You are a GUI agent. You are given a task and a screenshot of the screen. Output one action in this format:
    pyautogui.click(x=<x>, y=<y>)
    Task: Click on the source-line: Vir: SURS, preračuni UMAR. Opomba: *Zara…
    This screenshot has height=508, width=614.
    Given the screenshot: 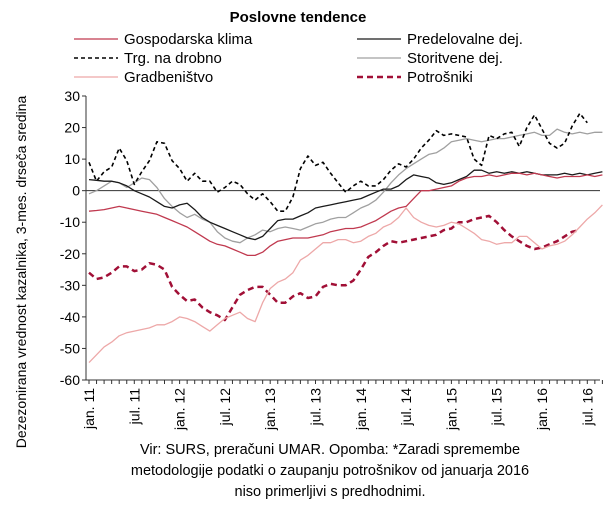 What is the action you would take?
    pyautogui.click(x=330, y=450)
    